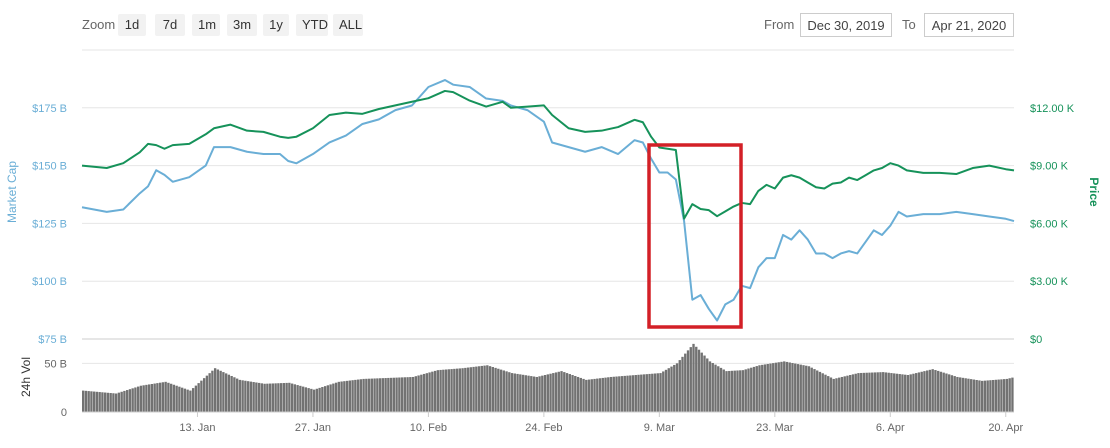  Describe the element at coordinates (348, 25) in the screenshot. I see `zoom-button-all: ALL` at that location.